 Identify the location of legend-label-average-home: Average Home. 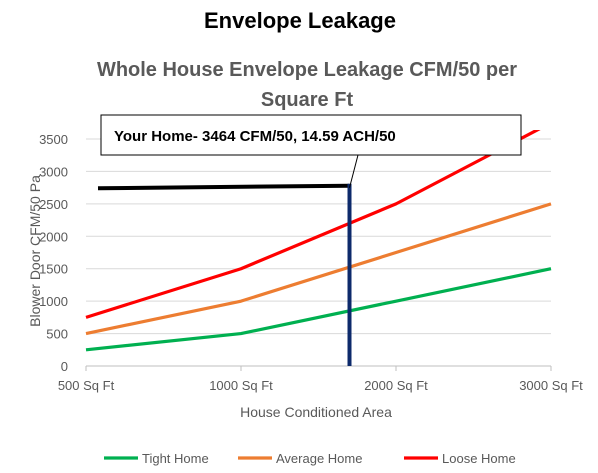
(319, 458).